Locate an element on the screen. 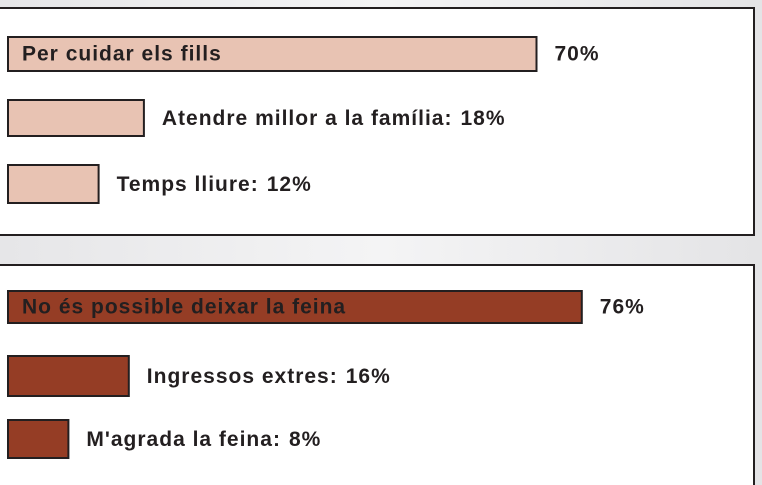 This screenshot has height=485, width=762. bar-label: M'agrada la feina: 8% is located at coordinates (203, 439).